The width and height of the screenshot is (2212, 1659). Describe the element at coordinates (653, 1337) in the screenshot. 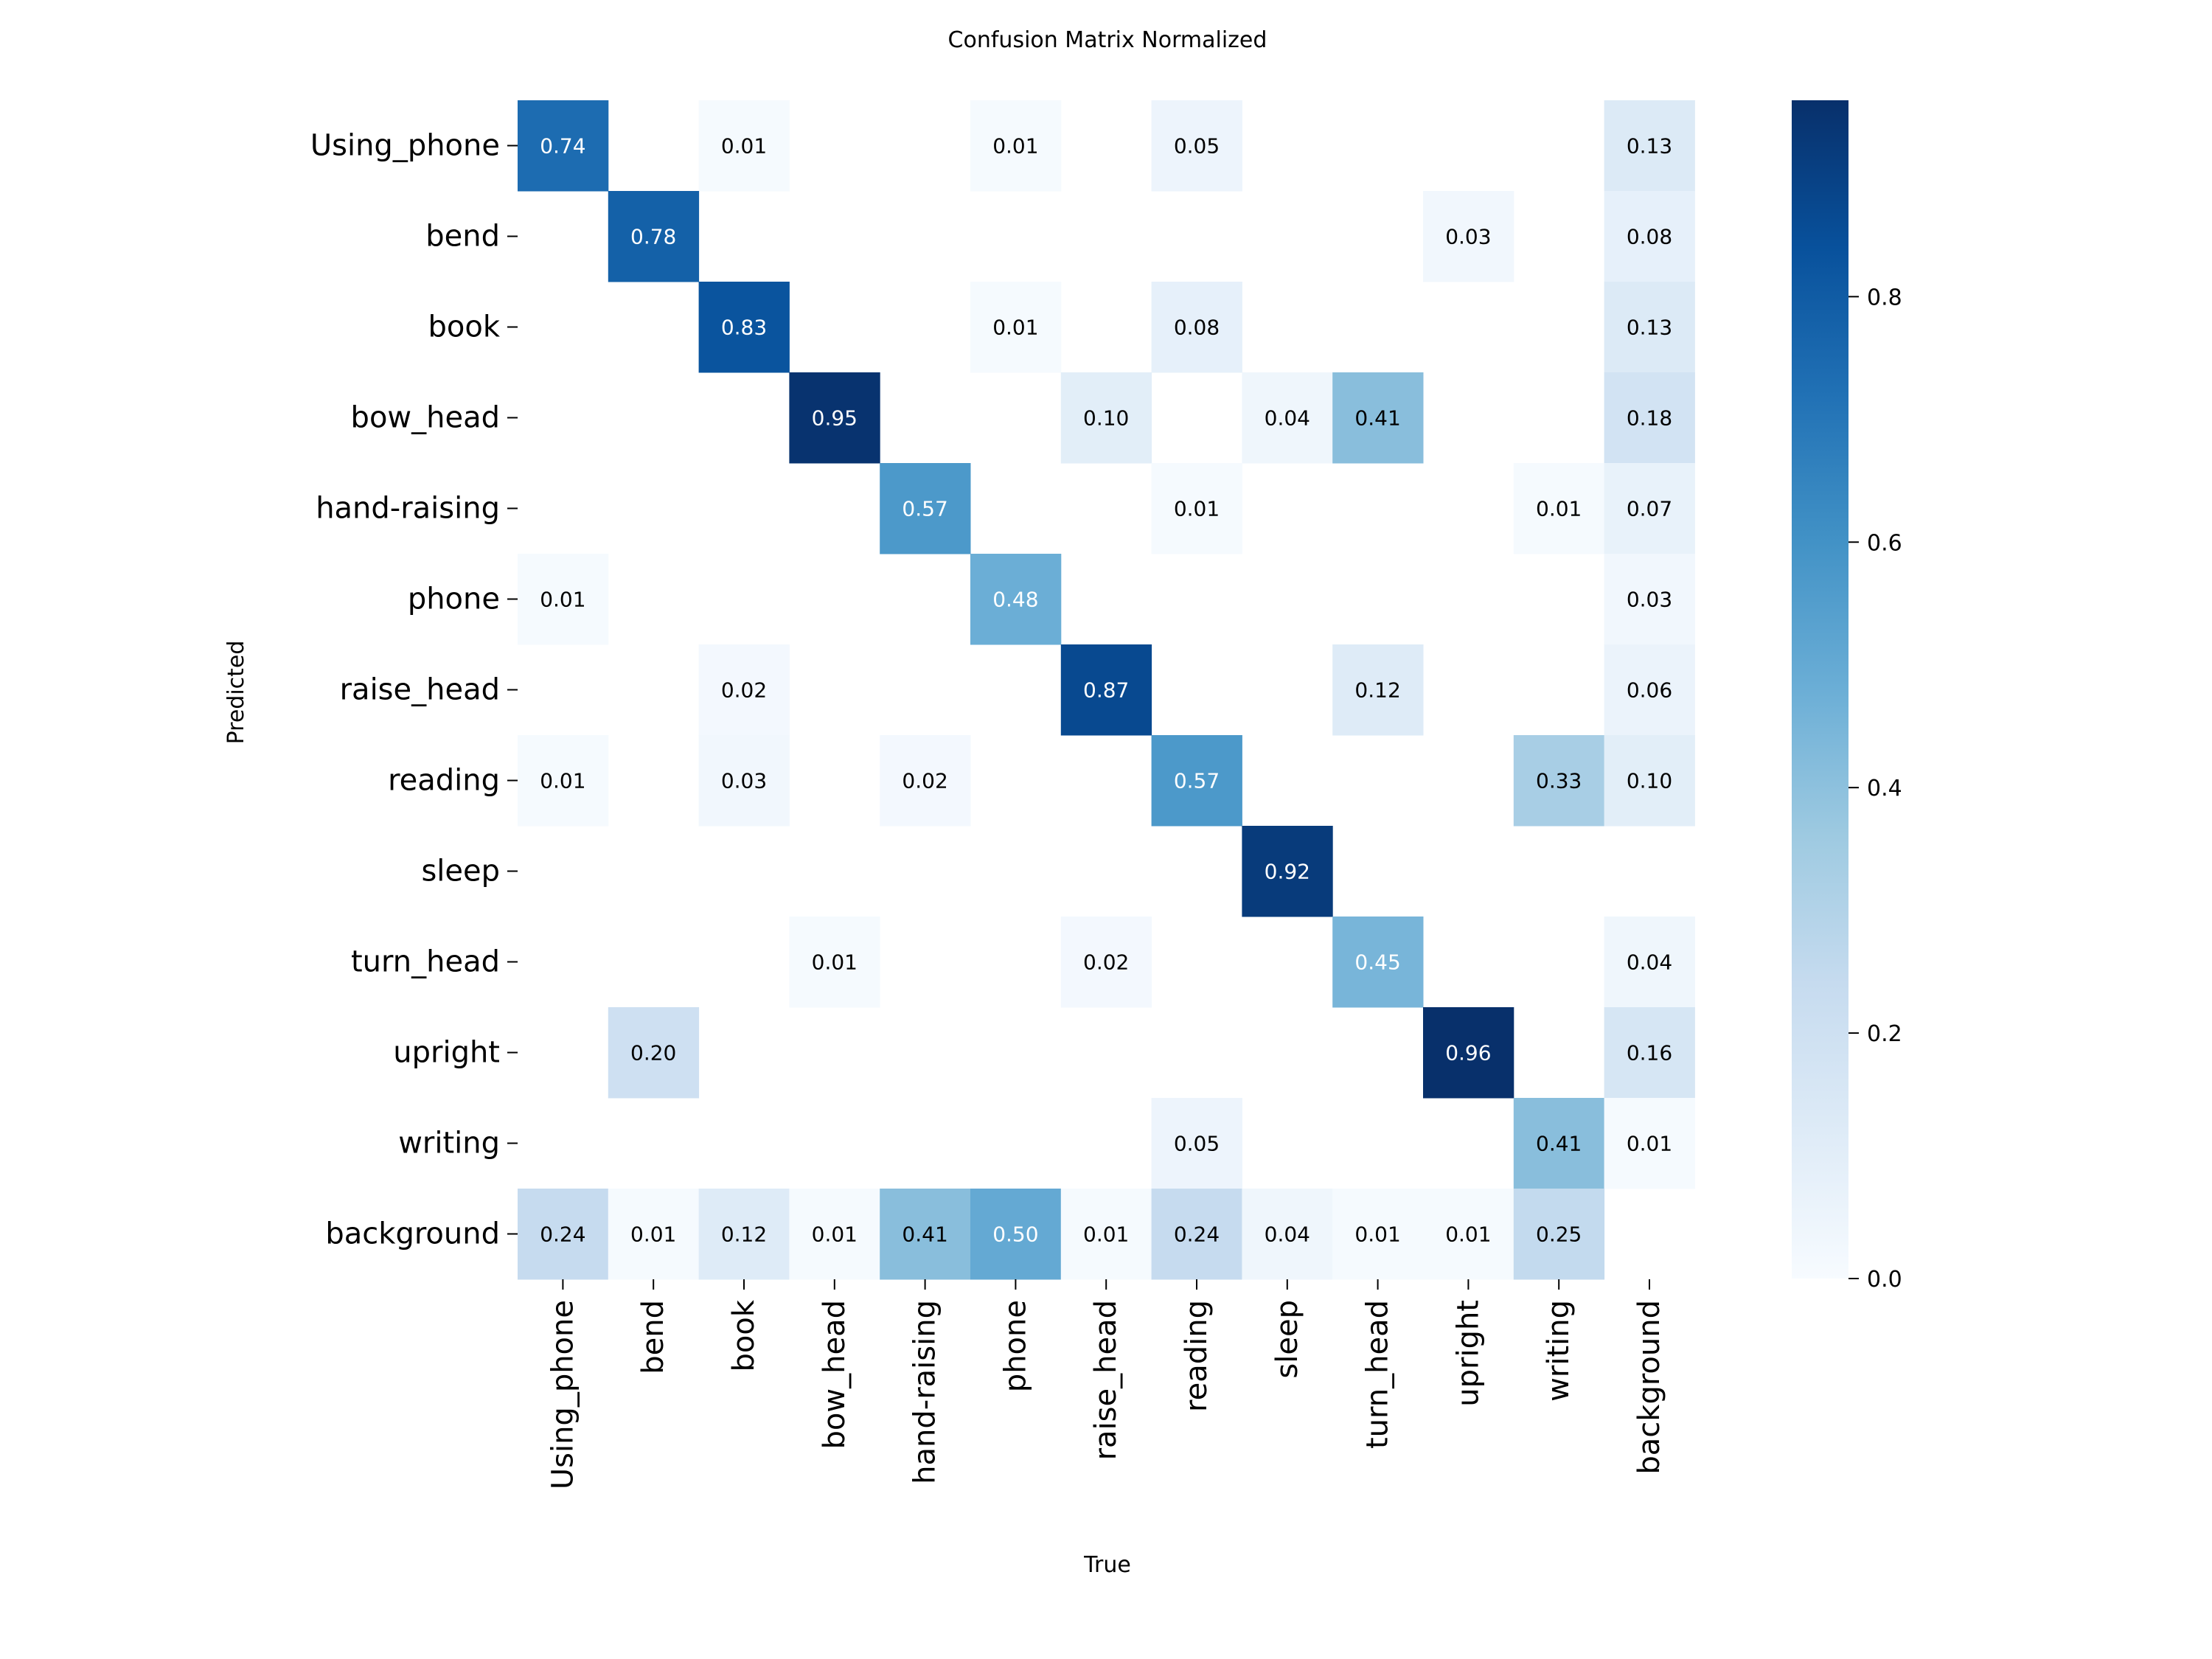

I see `x-tick-label: bend` at that location.